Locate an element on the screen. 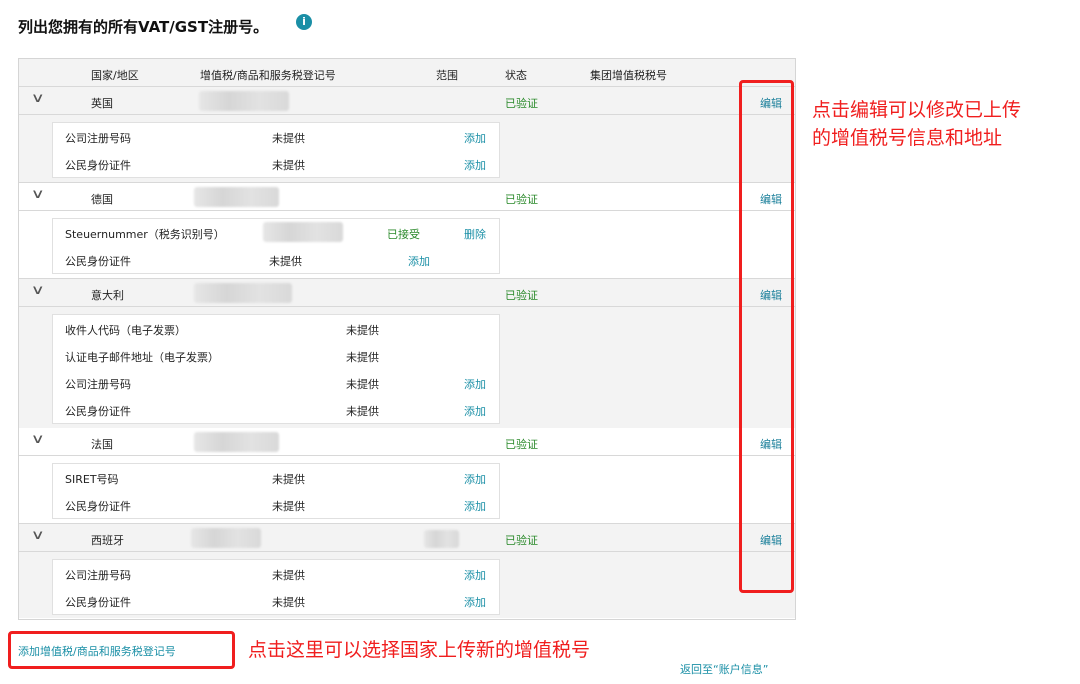 The width and height of the screenshot is (1080, 684). country-row: ∨ 法国 已验证 编辑 is located at coordinates (407, 442).